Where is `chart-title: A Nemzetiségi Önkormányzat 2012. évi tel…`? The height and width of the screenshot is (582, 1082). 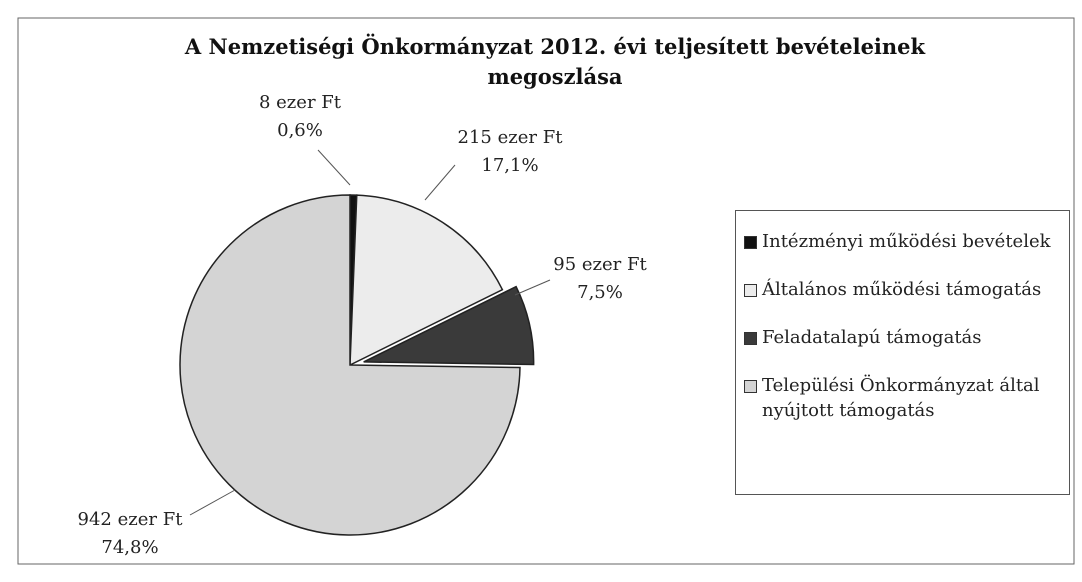
chart-title: A Nemzetiségi Önkormányzat 2012. évi tel… is located at coordinates (555, 61).